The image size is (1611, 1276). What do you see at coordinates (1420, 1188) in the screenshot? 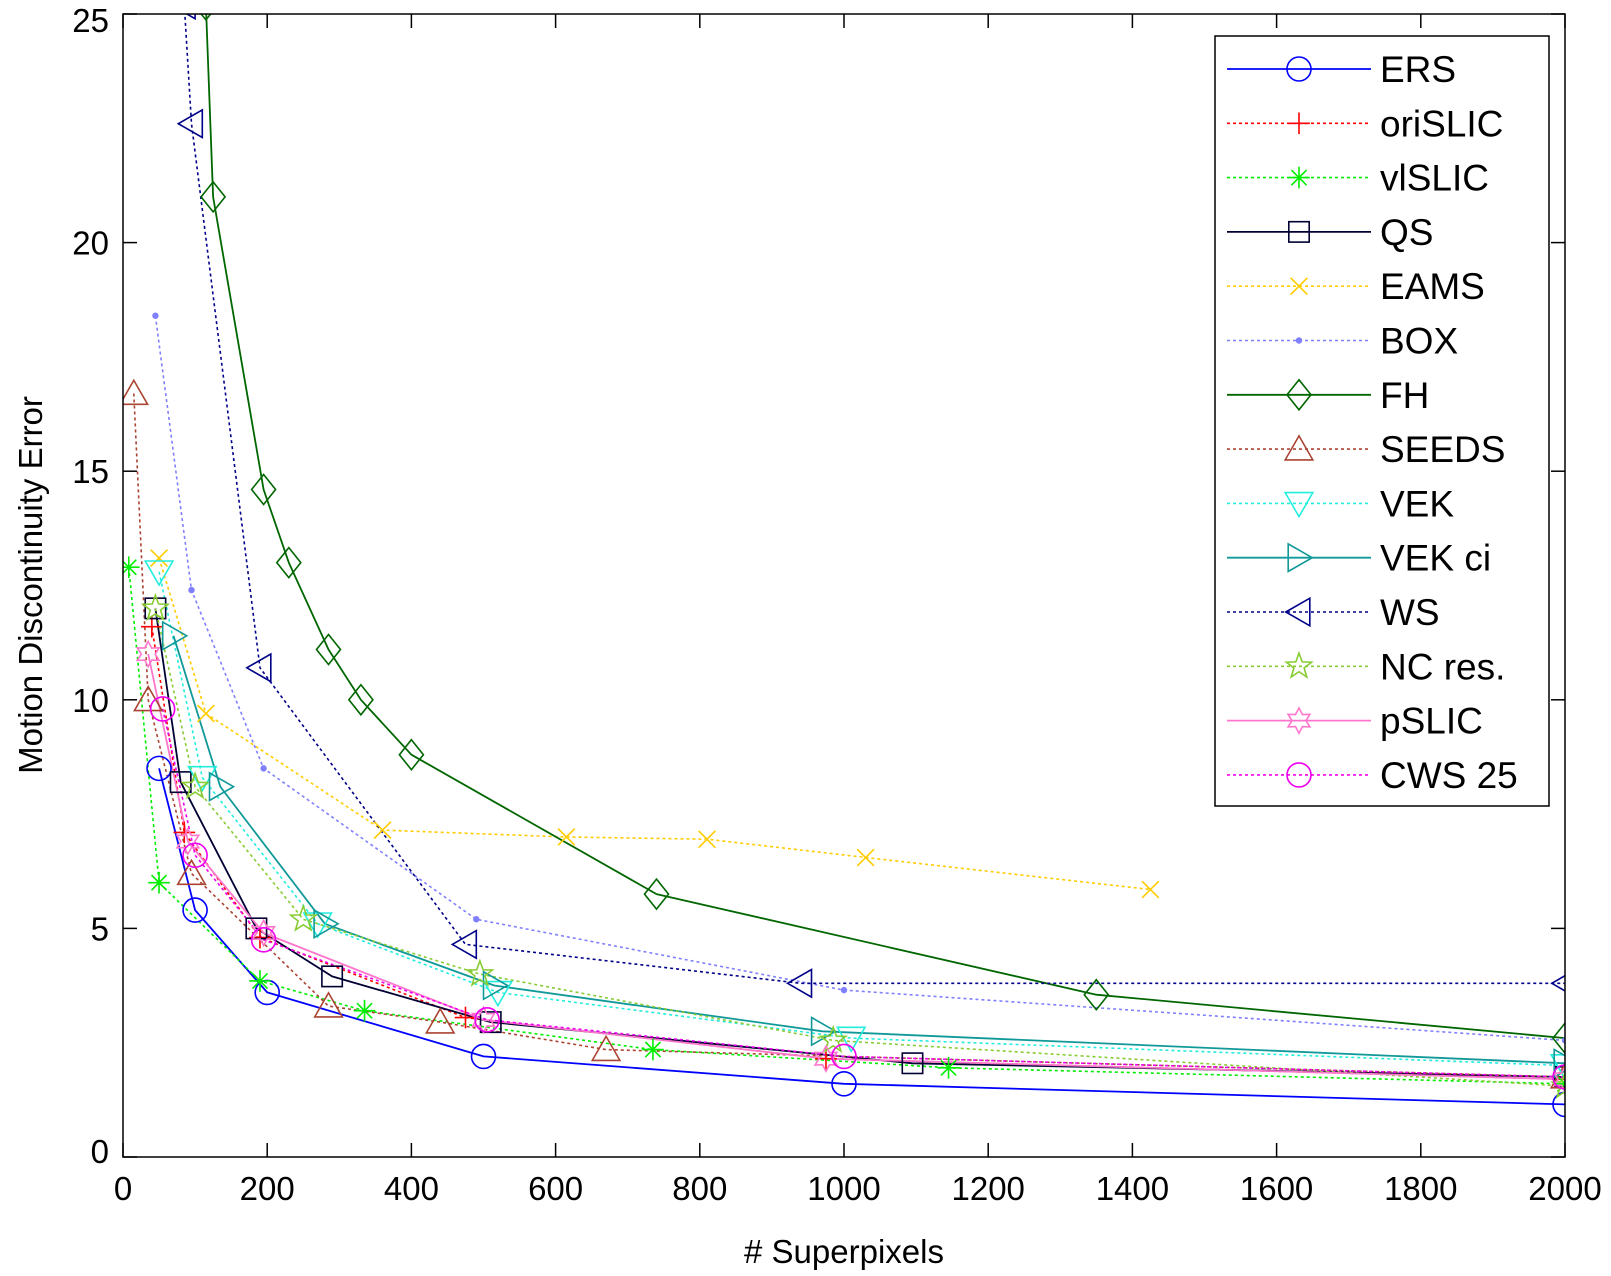
I see `x-tick-label: 1800` at bounding box center [1420, 1188].